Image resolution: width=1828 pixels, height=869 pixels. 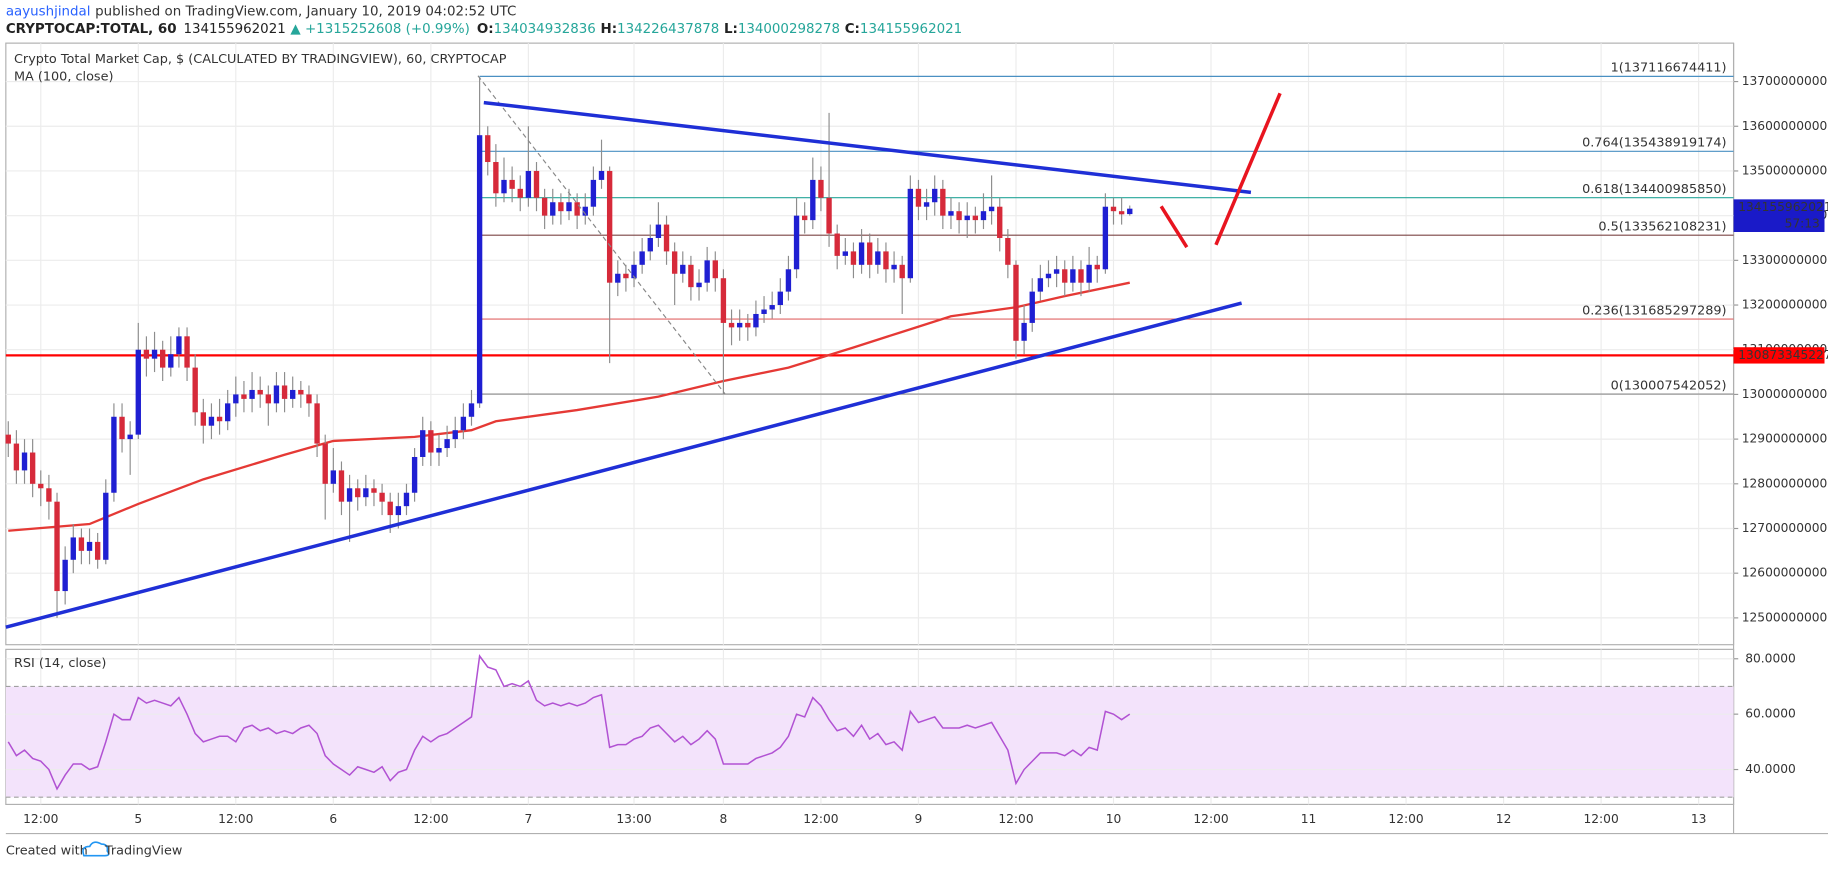 What do you see at coordinates (1669, 68) in the screenshot?
I see `fib-label: 1(137116674411)` at bounding box center [1669, 68].